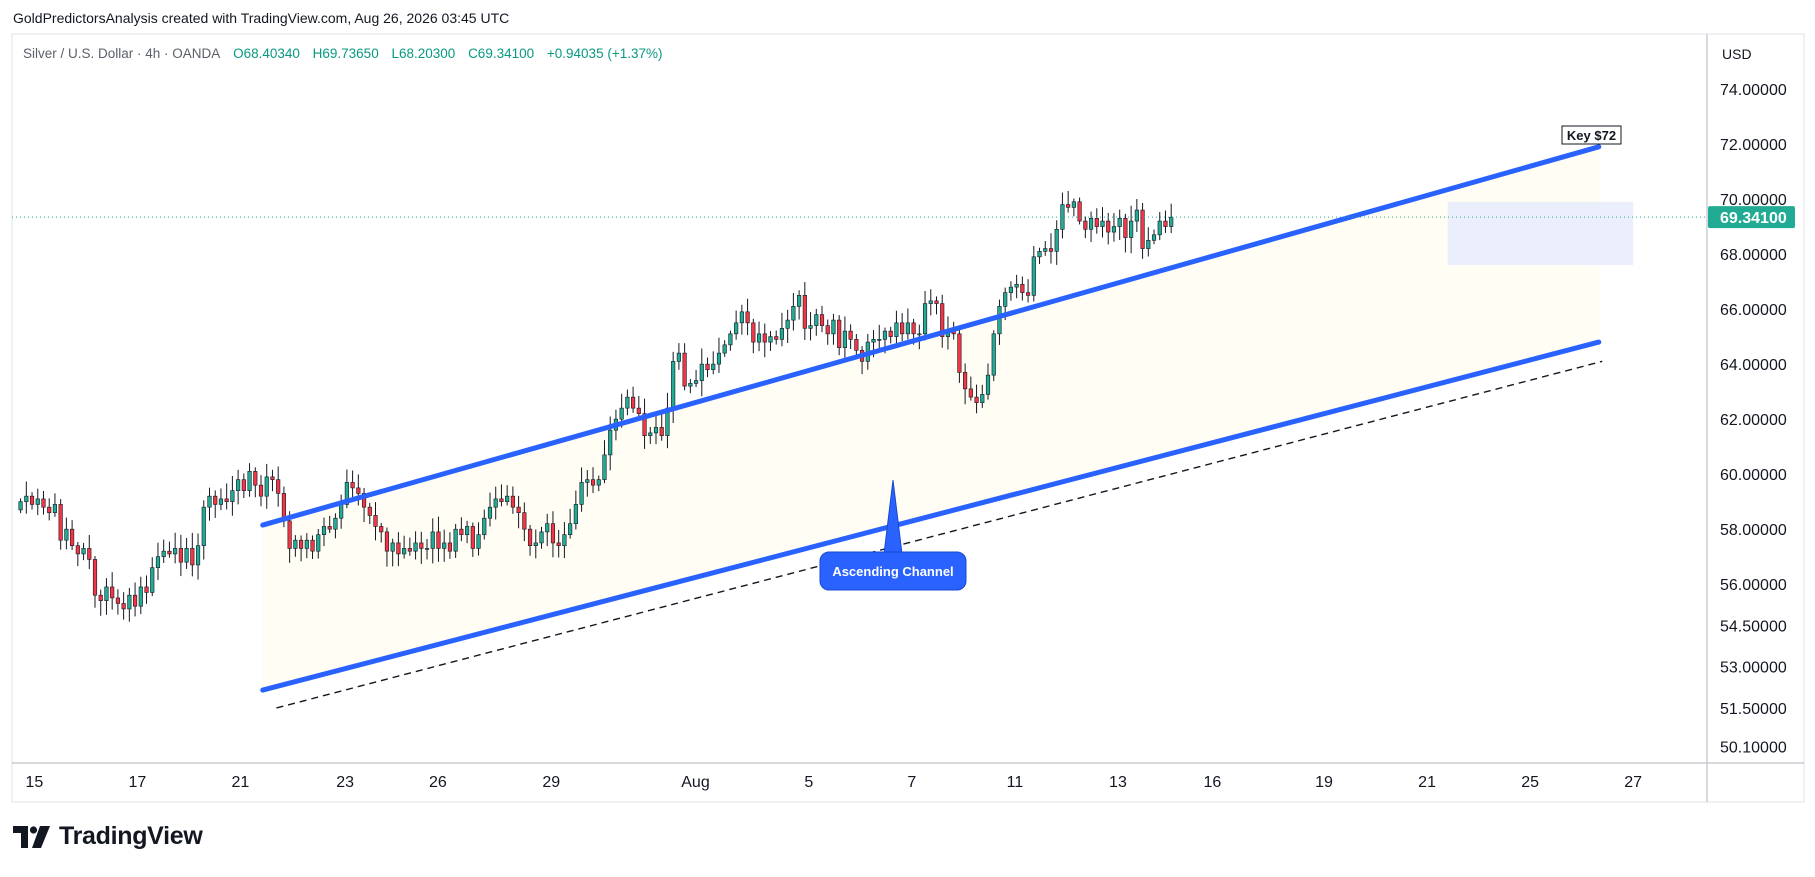 Image resolution: width=1815 pixels, height=877 pixels. Describe the element at coordinates (893, 535) in the screenshot. I see `channel-callout: Ascending Channel` at that location.